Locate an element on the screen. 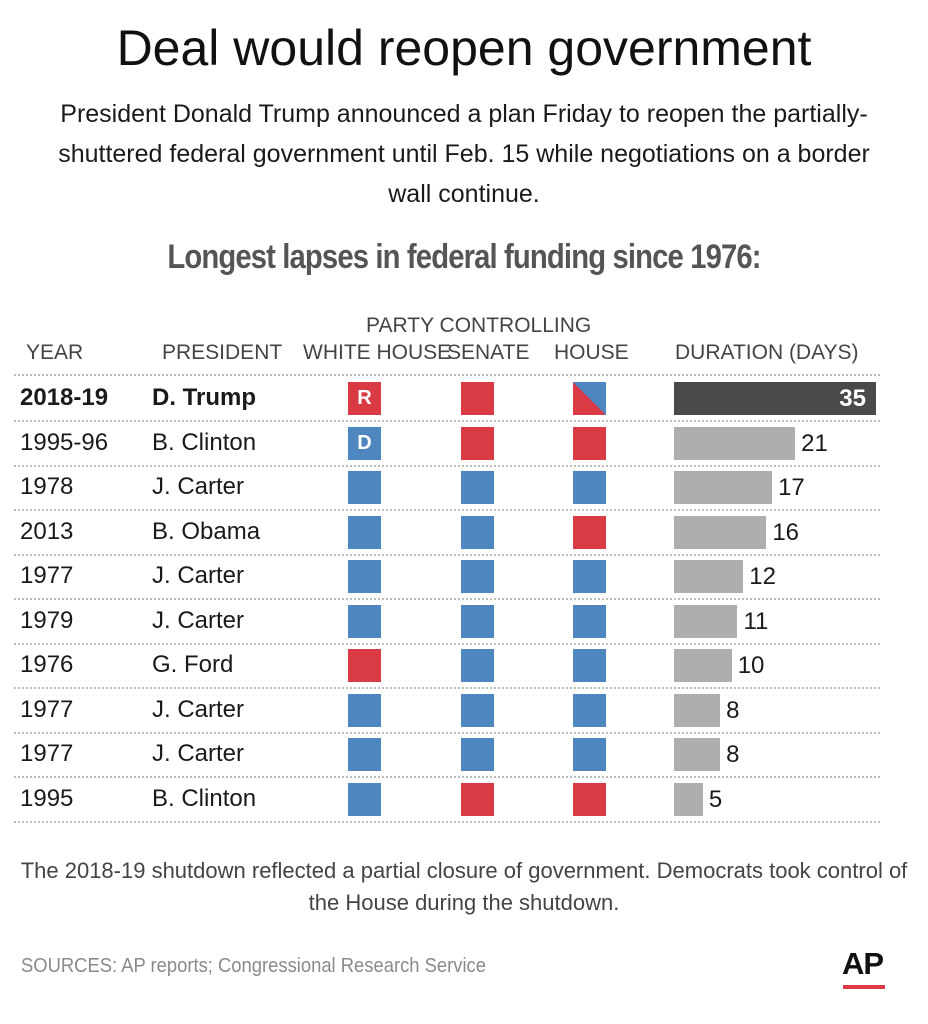  white-house-party-square: D is located at coordinates (364, 443).